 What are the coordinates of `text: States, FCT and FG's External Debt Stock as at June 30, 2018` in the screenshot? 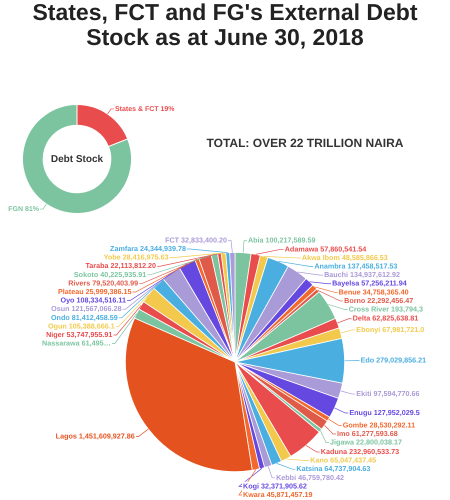 It's located at (225, 25).